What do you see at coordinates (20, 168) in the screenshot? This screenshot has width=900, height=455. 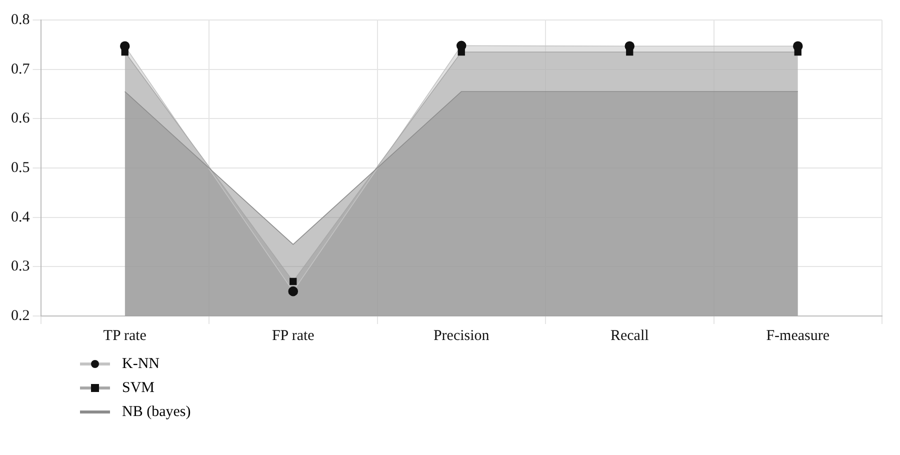 I see `y-tick-label: 0.5` at bounding box center [20, 168].